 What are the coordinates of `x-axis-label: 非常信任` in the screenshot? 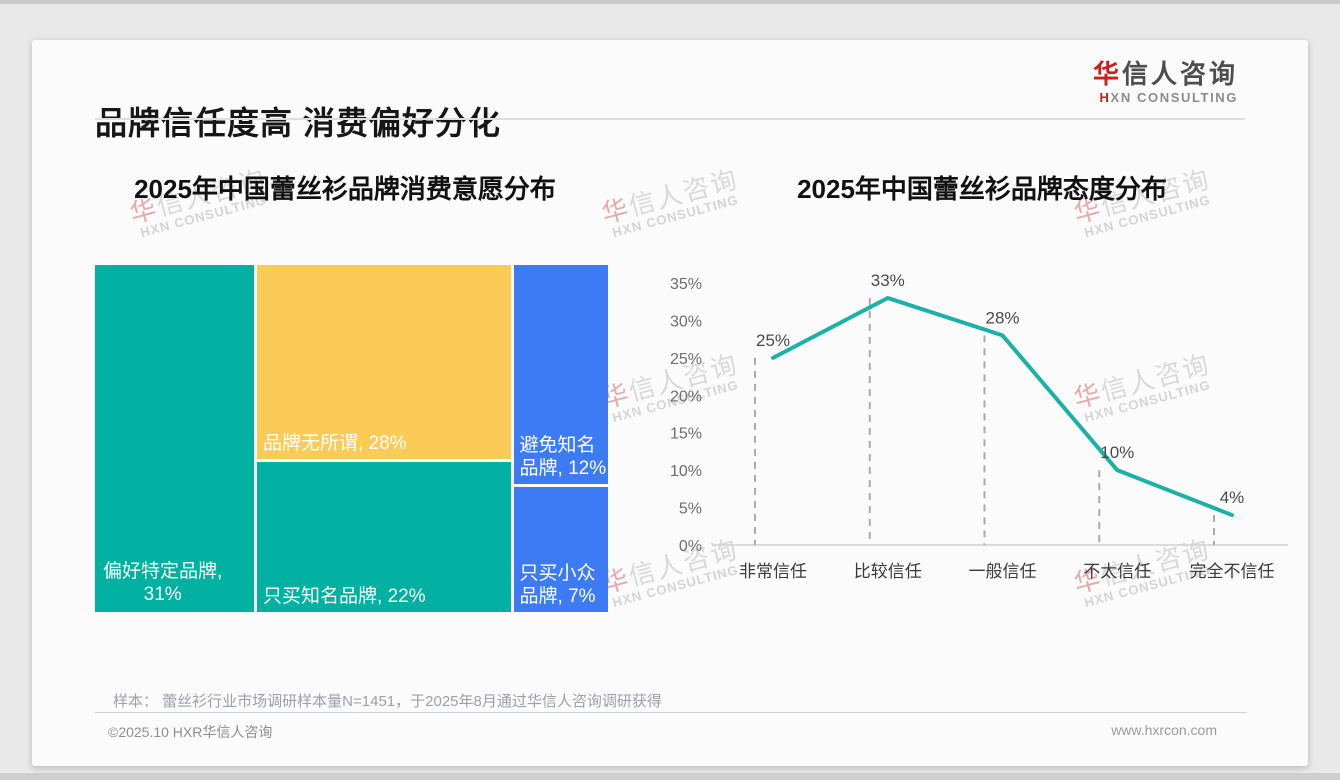 It's located at (773, 571).